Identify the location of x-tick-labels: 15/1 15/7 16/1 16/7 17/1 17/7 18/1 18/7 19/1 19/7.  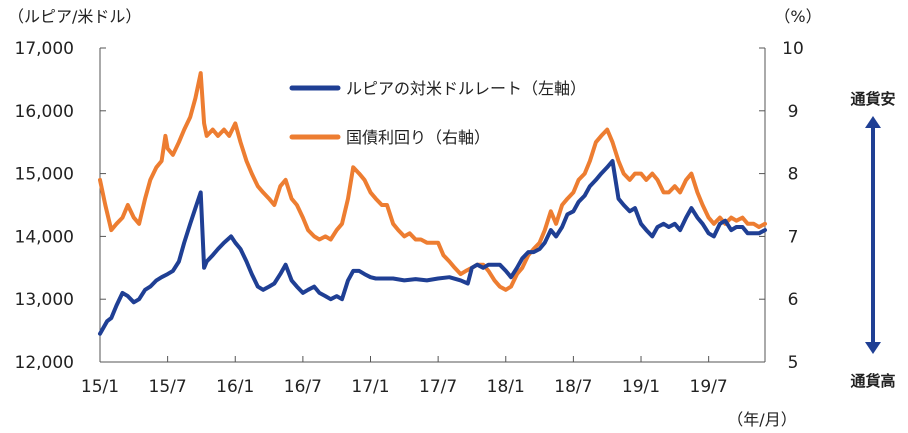
(404, 376).